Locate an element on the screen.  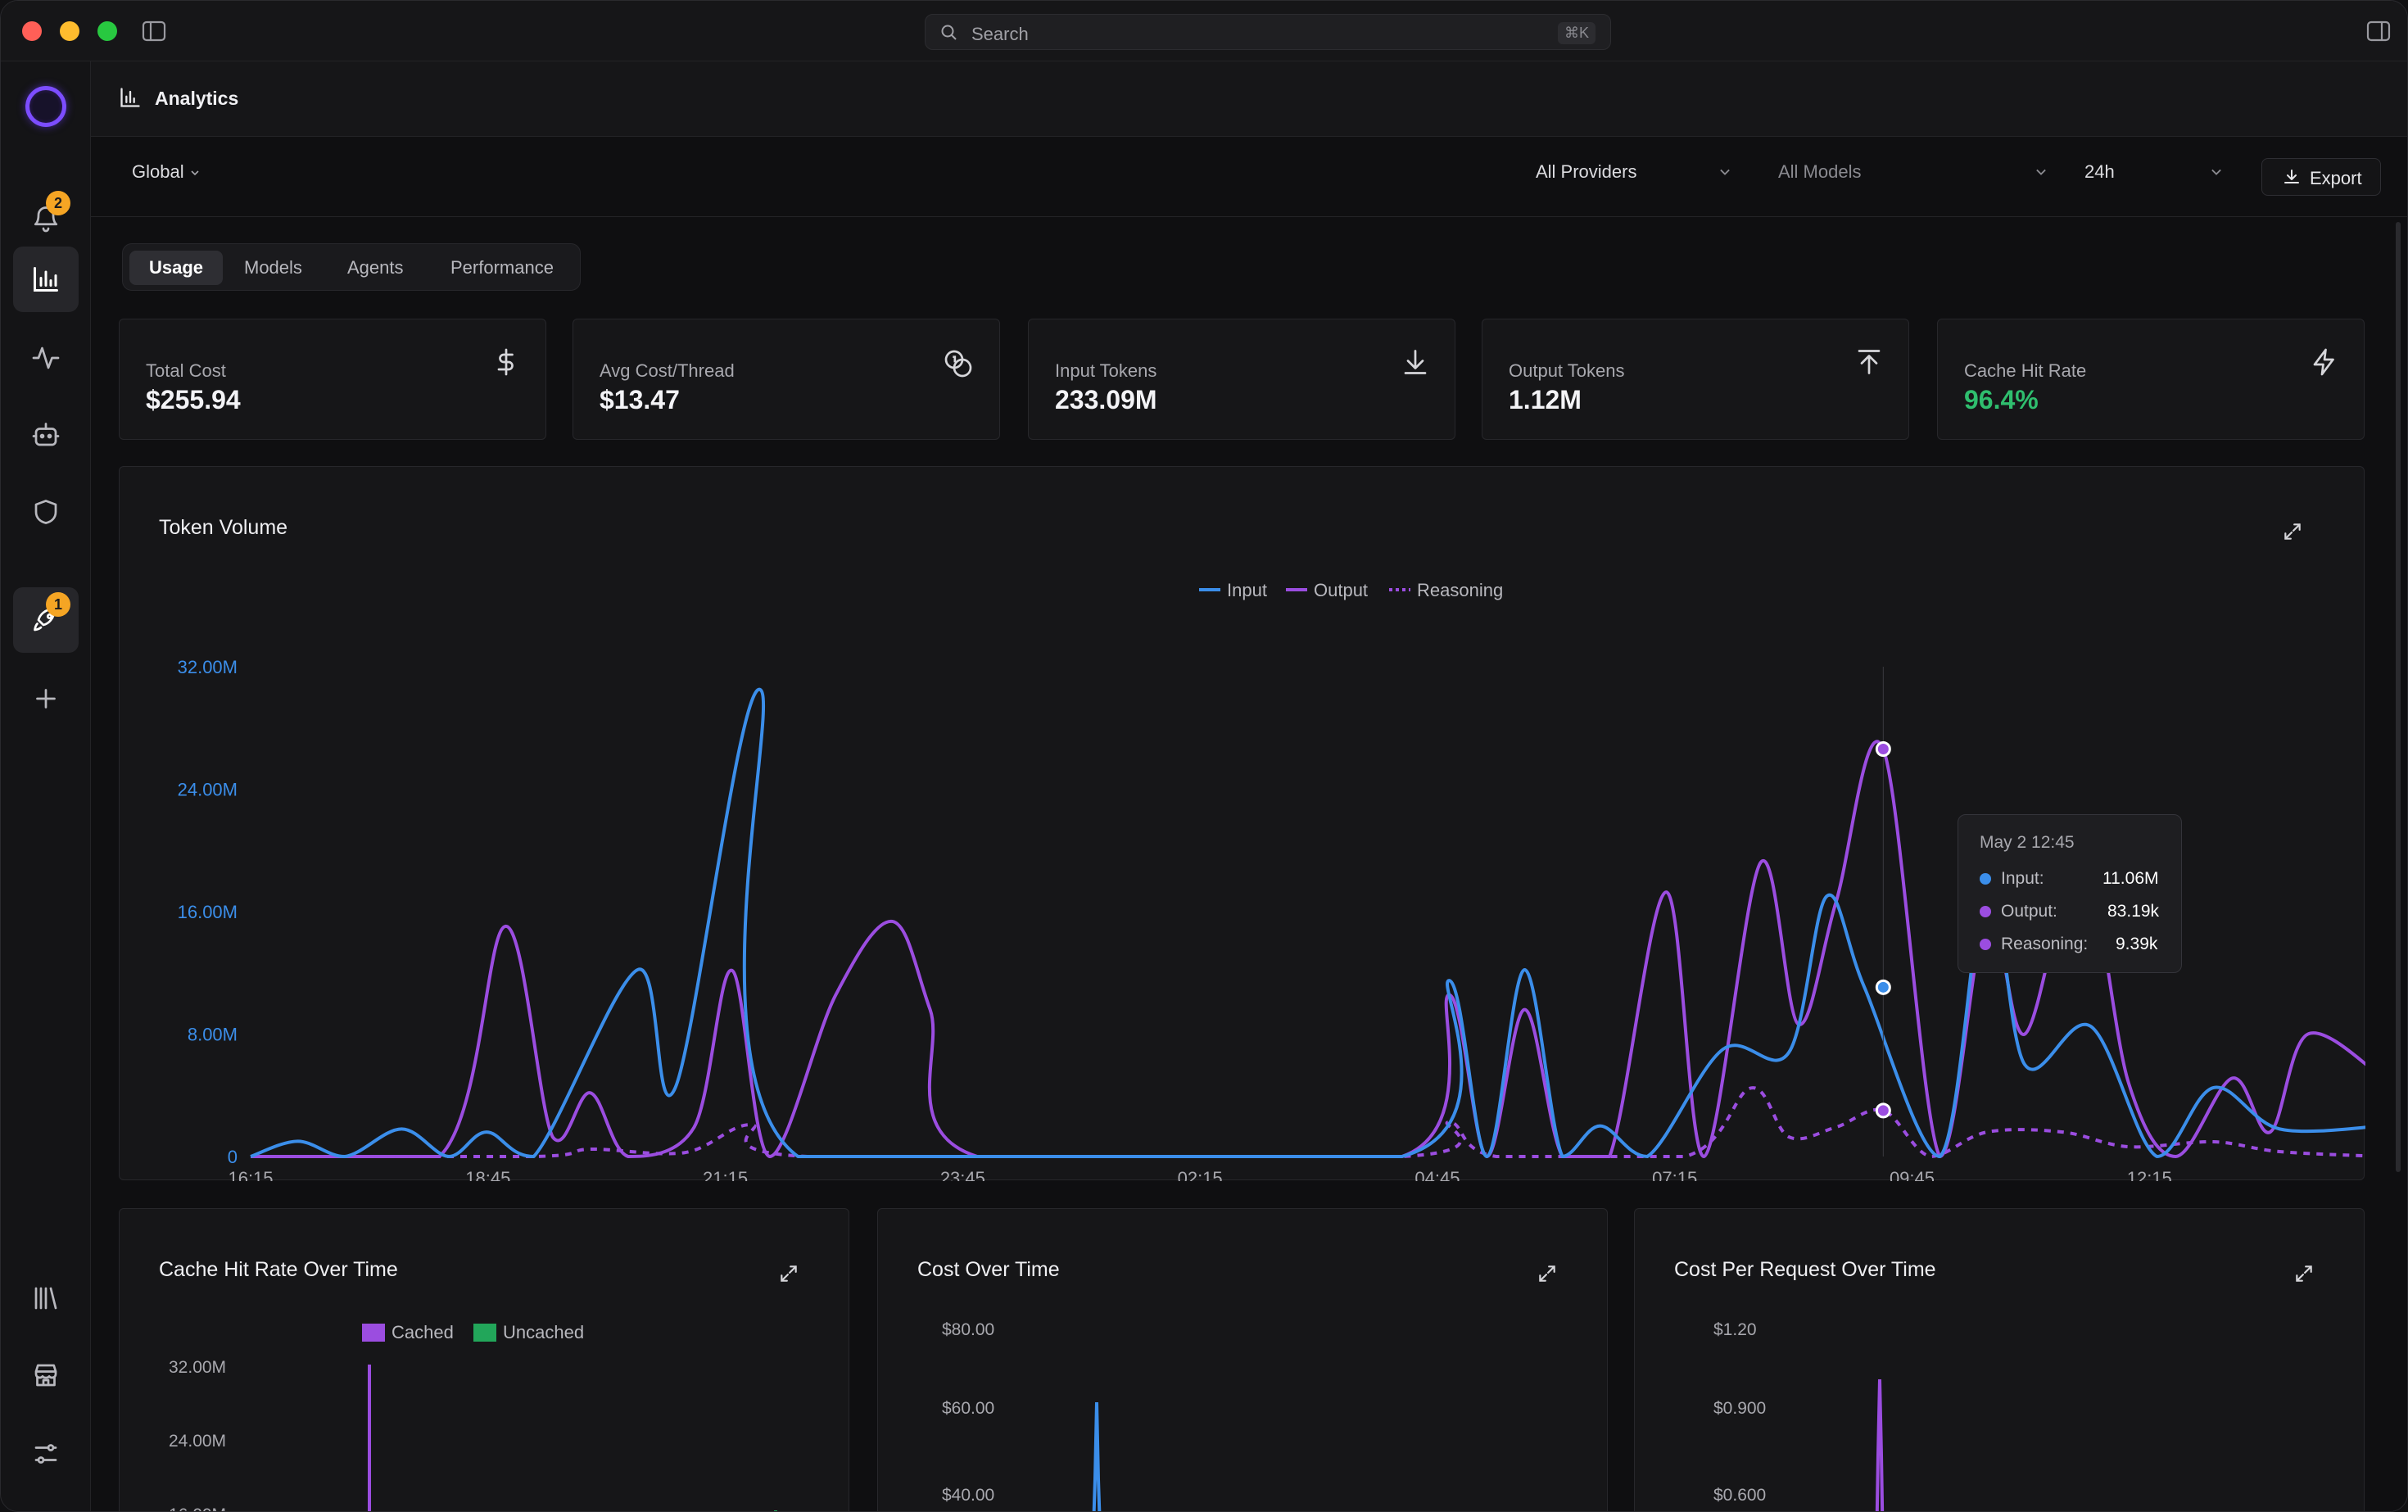
y-tick-label: $80.00 is located at coordinates (968, 1329).